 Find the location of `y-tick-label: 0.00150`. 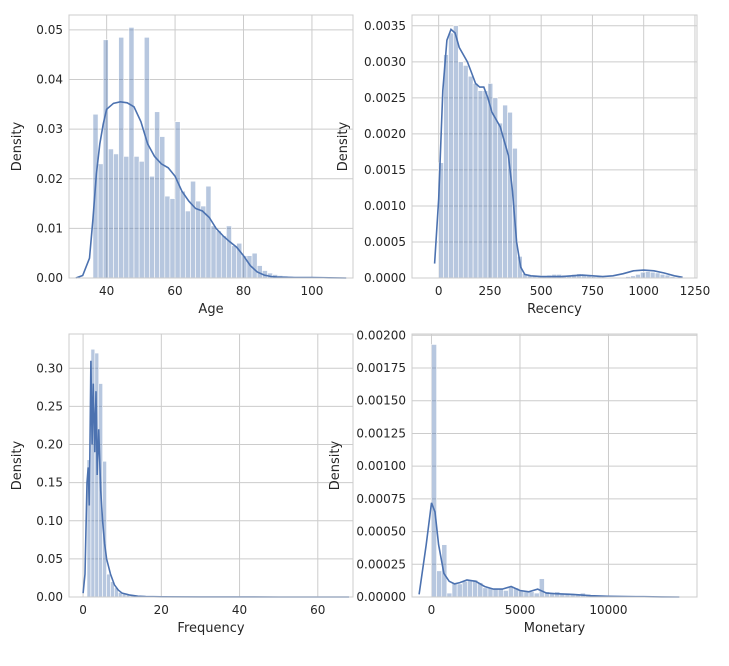

y-tick-label: 0.00150 is located at coordinates (381, 401).